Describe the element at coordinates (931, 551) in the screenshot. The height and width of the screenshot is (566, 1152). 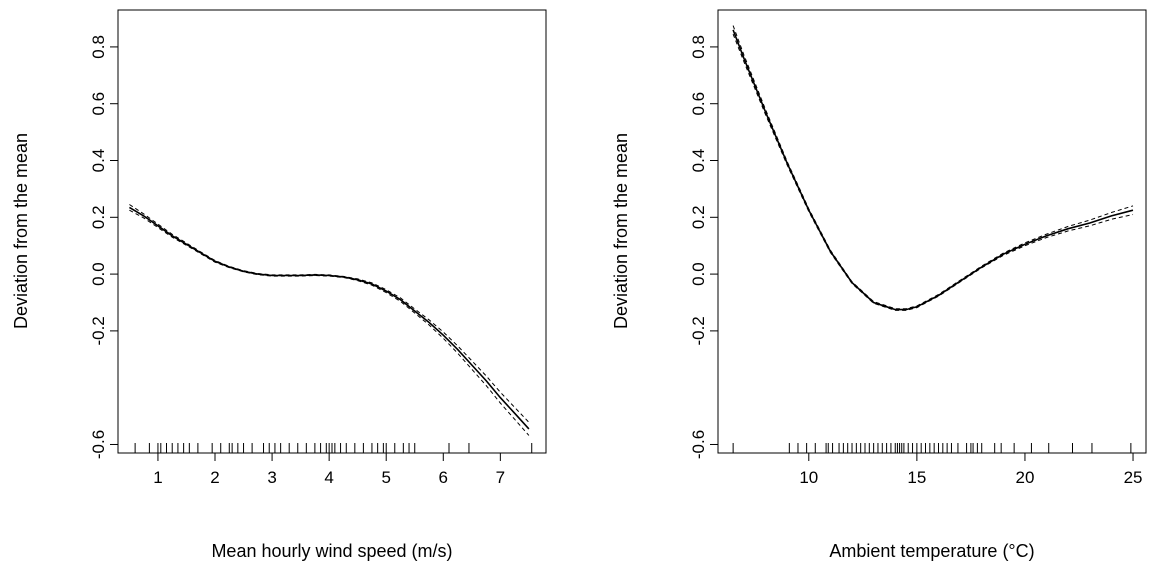
I see `x-axis-title: Ambient temperature (°C)` at that location.